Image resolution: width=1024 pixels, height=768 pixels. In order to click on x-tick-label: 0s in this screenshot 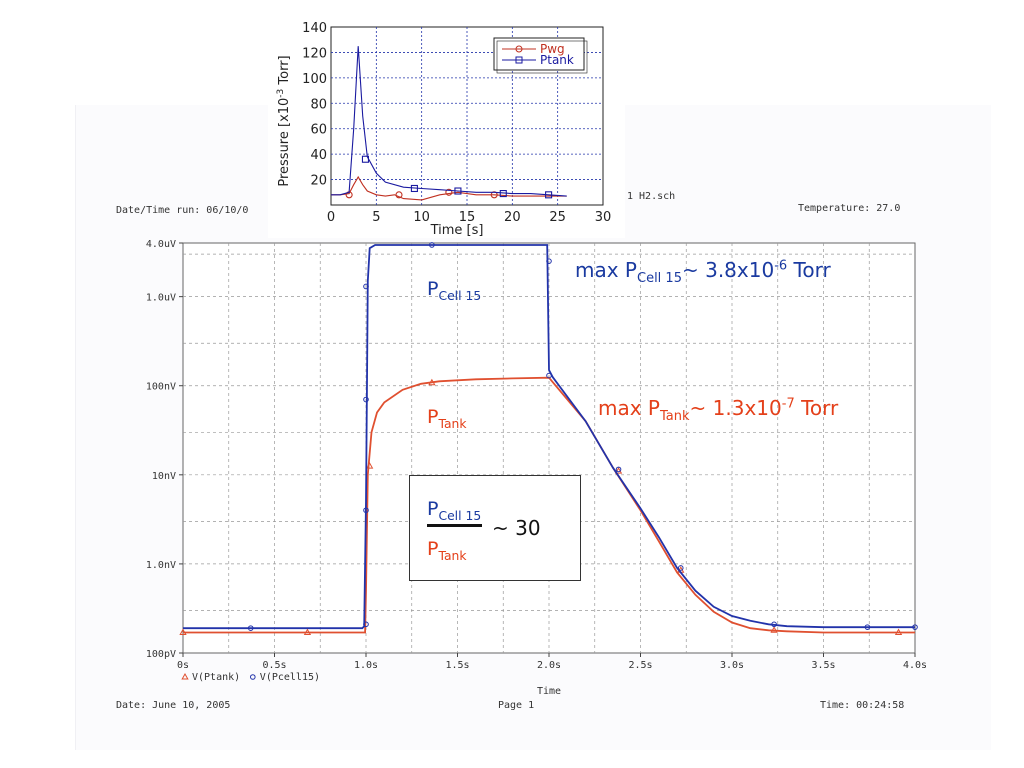, I will do `click(183, 665)`.